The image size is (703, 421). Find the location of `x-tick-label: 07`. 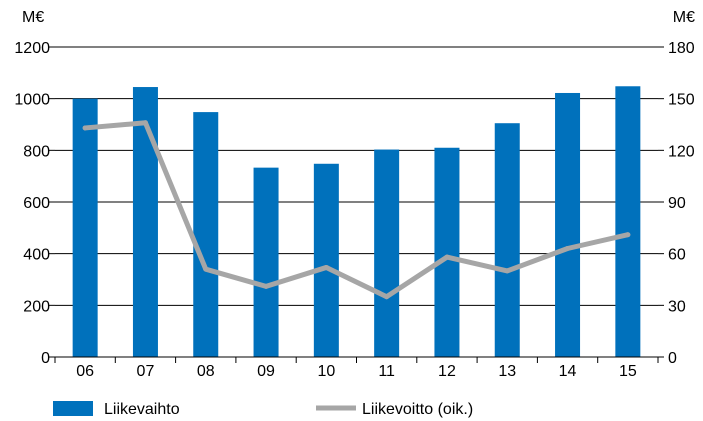

x-tick-label: 07 is located at coordinates (146, 371).